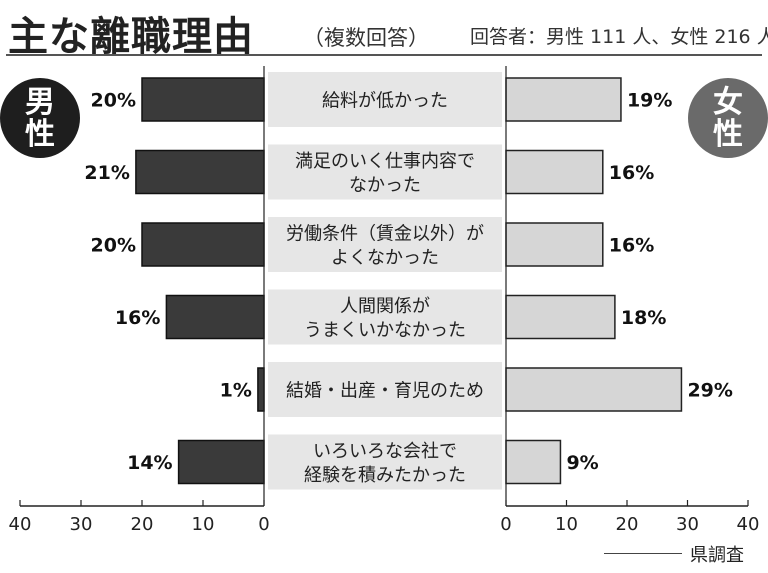  Describe the element at coordinates (385, 185) in the screenshot. I see `category-label: なかった` at that location.